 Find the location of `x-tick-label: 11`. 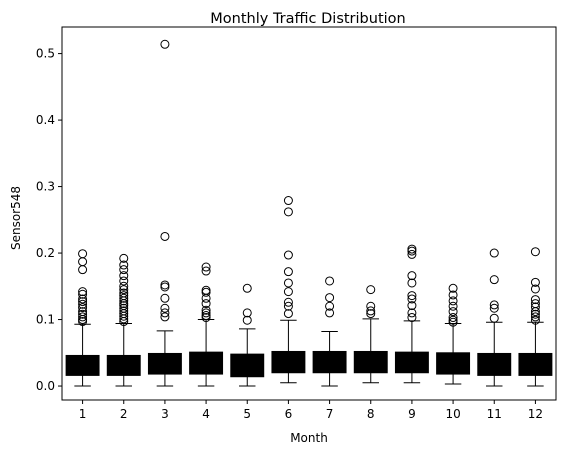

x-tick-label: 11 is located at coordinates (494, 414).